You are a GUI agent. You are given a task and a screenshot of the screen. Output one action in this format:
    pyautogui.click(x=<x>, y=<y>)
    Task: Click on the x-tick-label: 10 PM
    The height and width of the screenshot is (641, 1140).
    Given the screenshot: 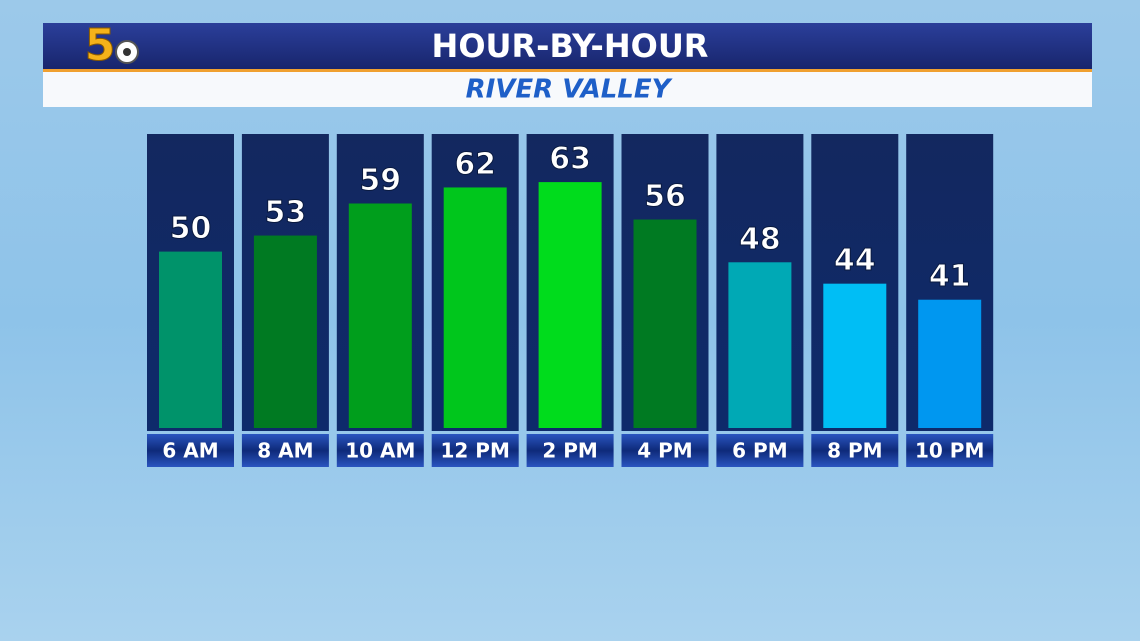 What is the action you would take?
    pyautogui.click(x=949, y=451)
    